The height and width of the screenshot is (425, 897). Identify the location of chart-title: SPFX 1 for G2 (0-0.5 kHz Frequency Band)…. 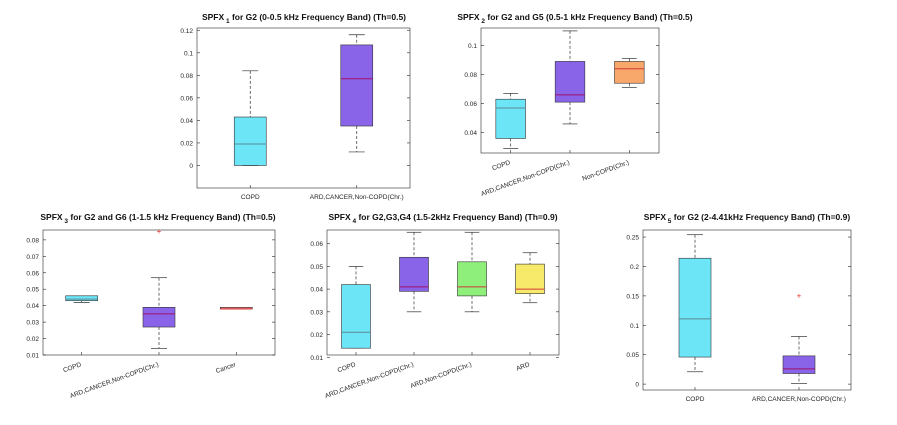
(304, 18).